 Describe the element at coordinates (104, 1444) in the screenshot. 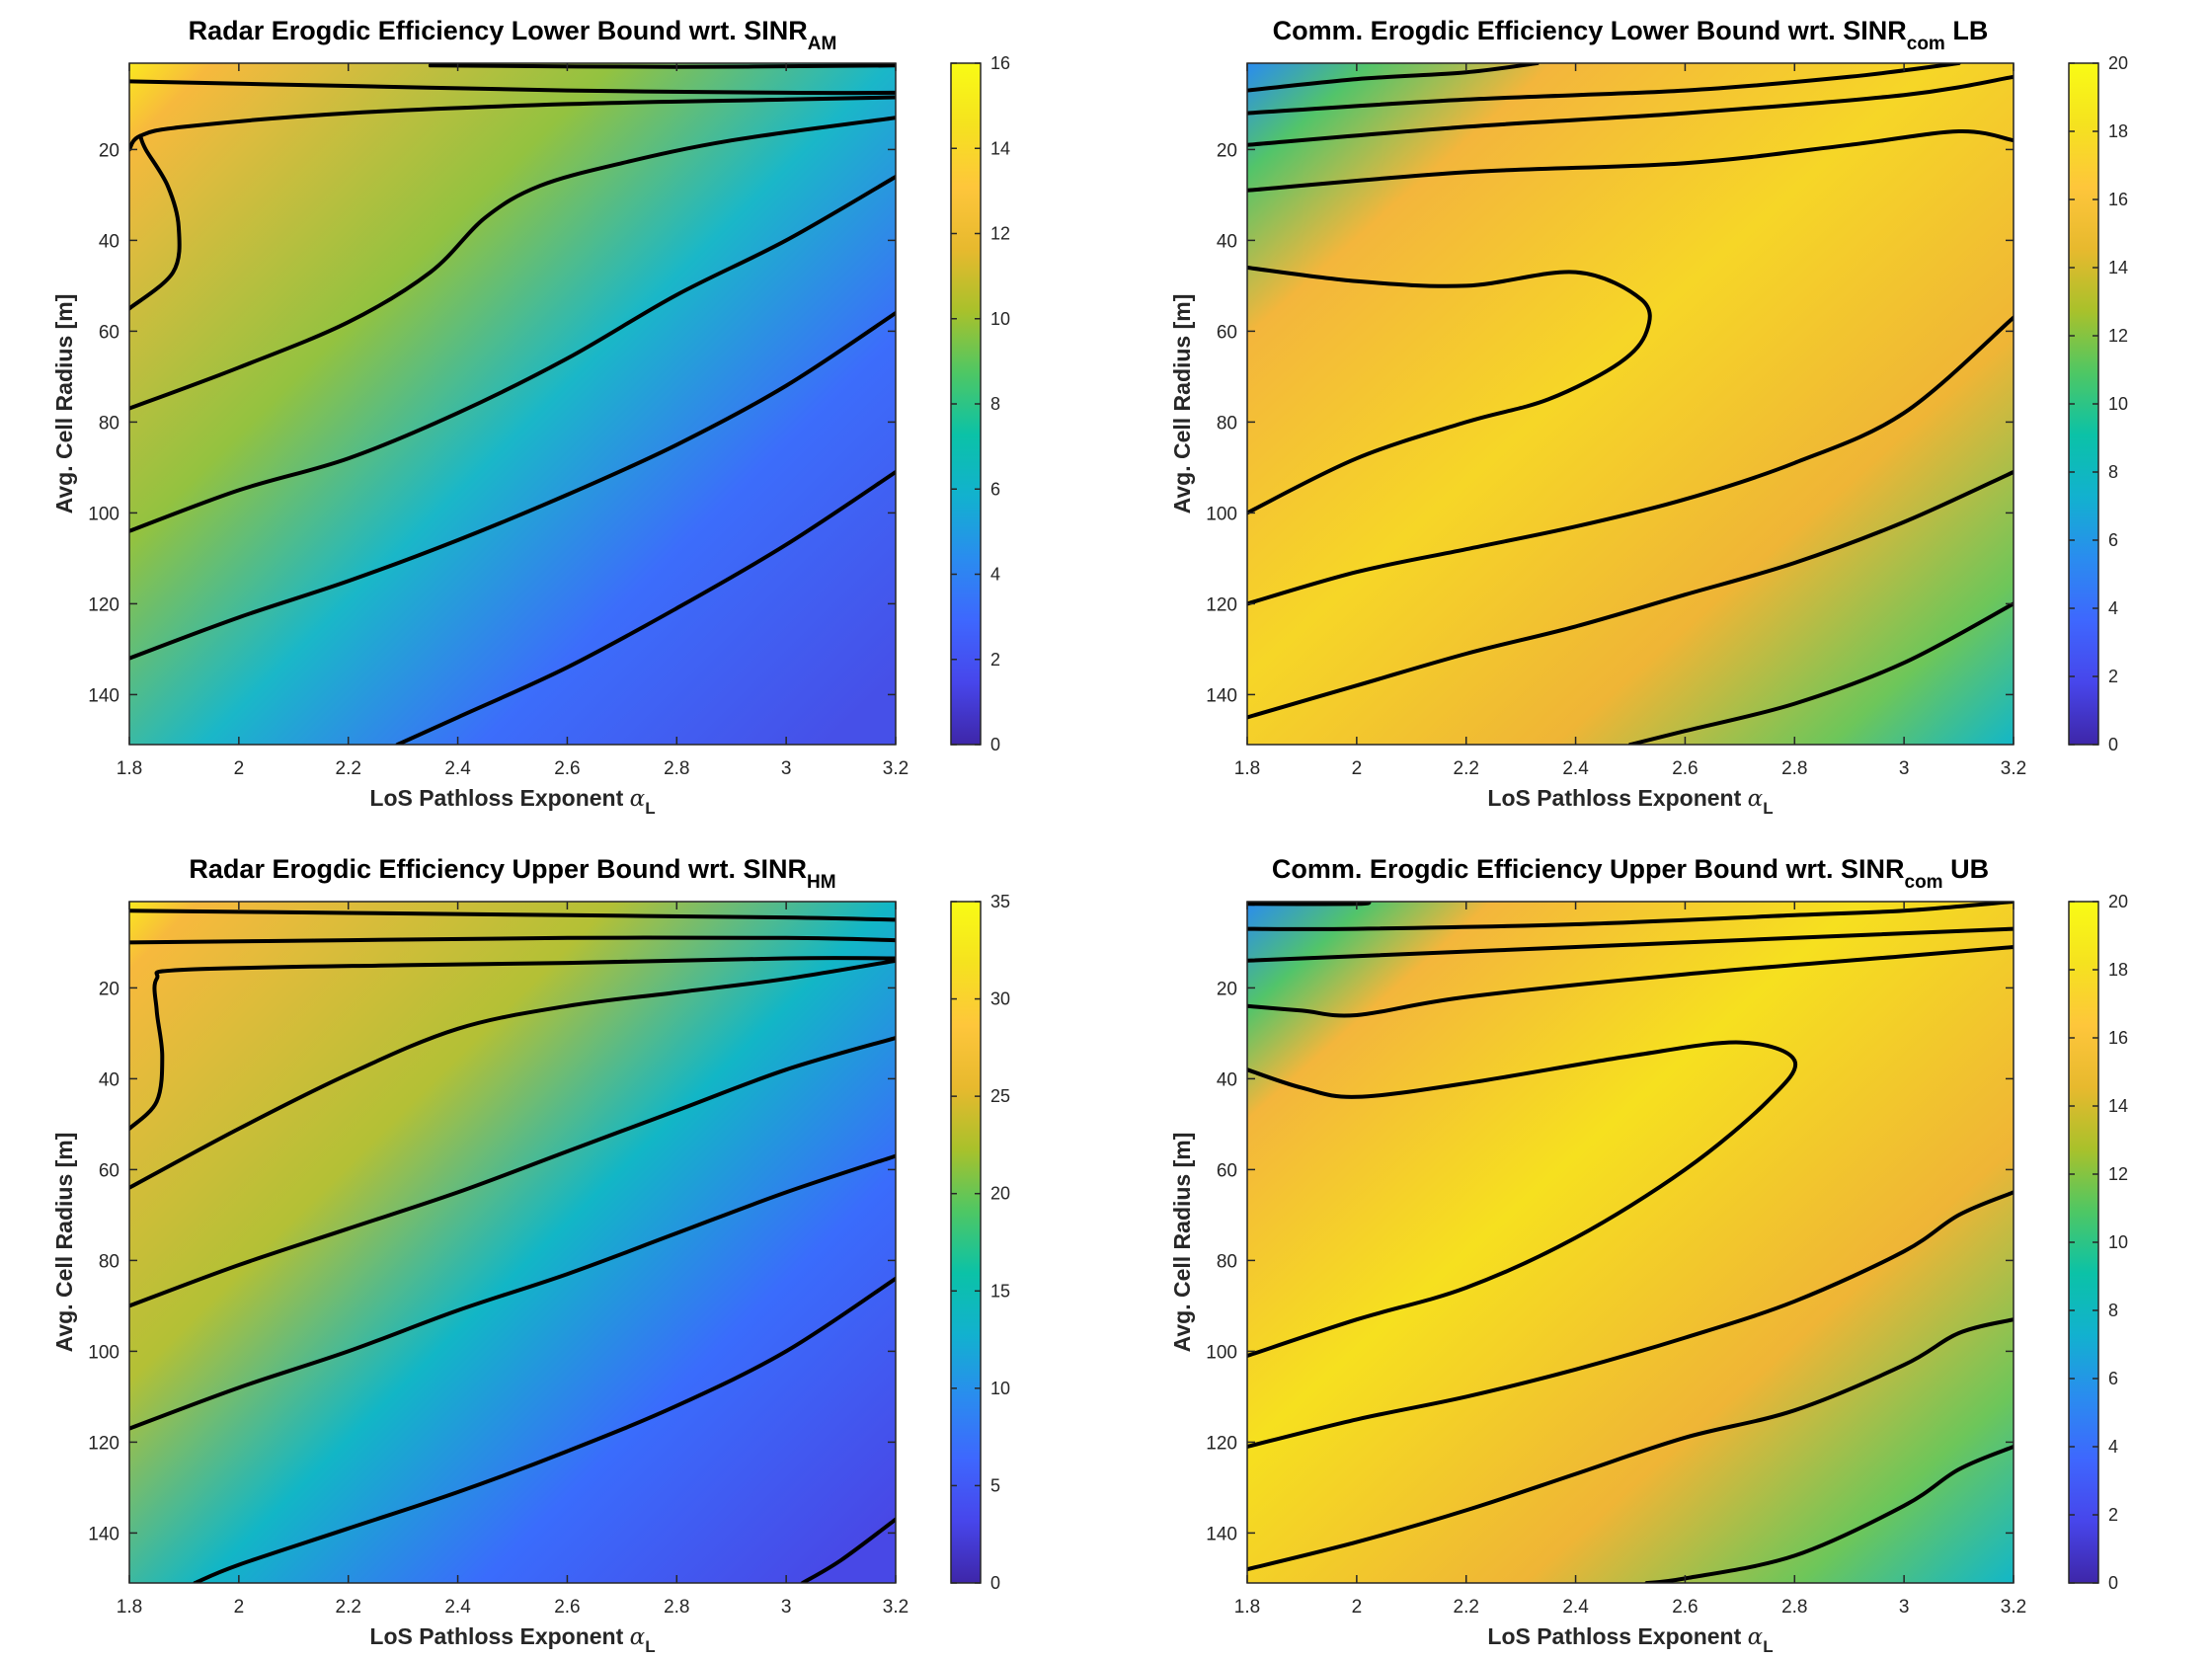

I see `y-tick-label: 120` at that location.